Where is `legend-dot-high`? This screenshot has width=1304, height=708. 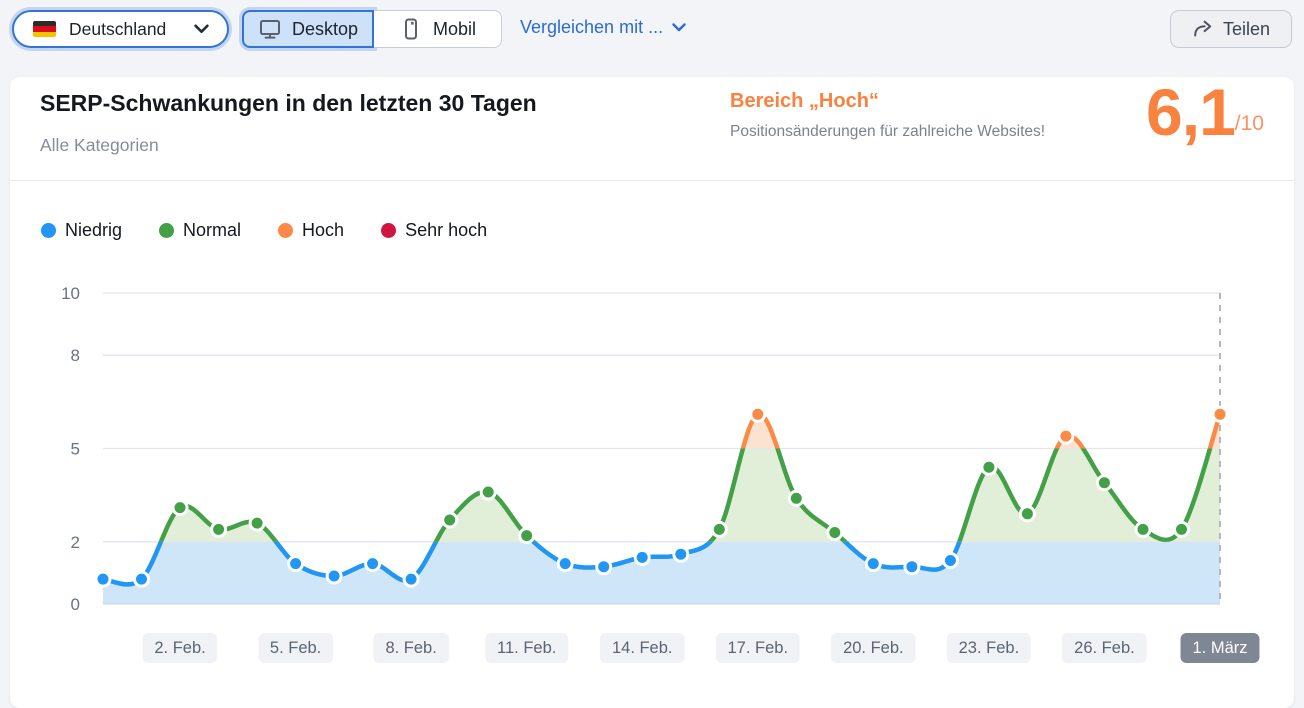 legend-dot-high is located at coordinates (286, 230).